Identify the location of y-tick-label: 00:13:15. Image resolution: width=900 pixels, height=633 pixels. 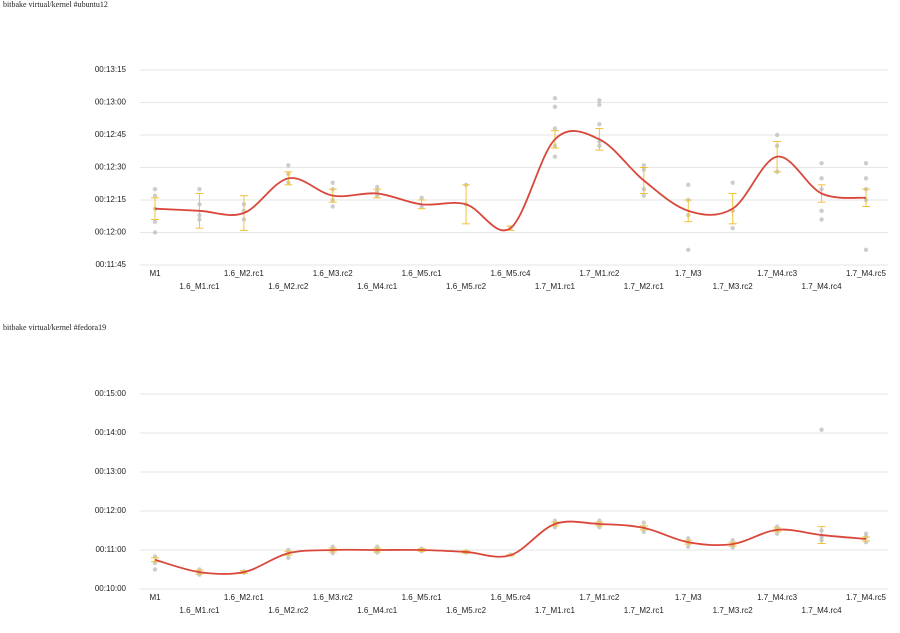
(111, 69).